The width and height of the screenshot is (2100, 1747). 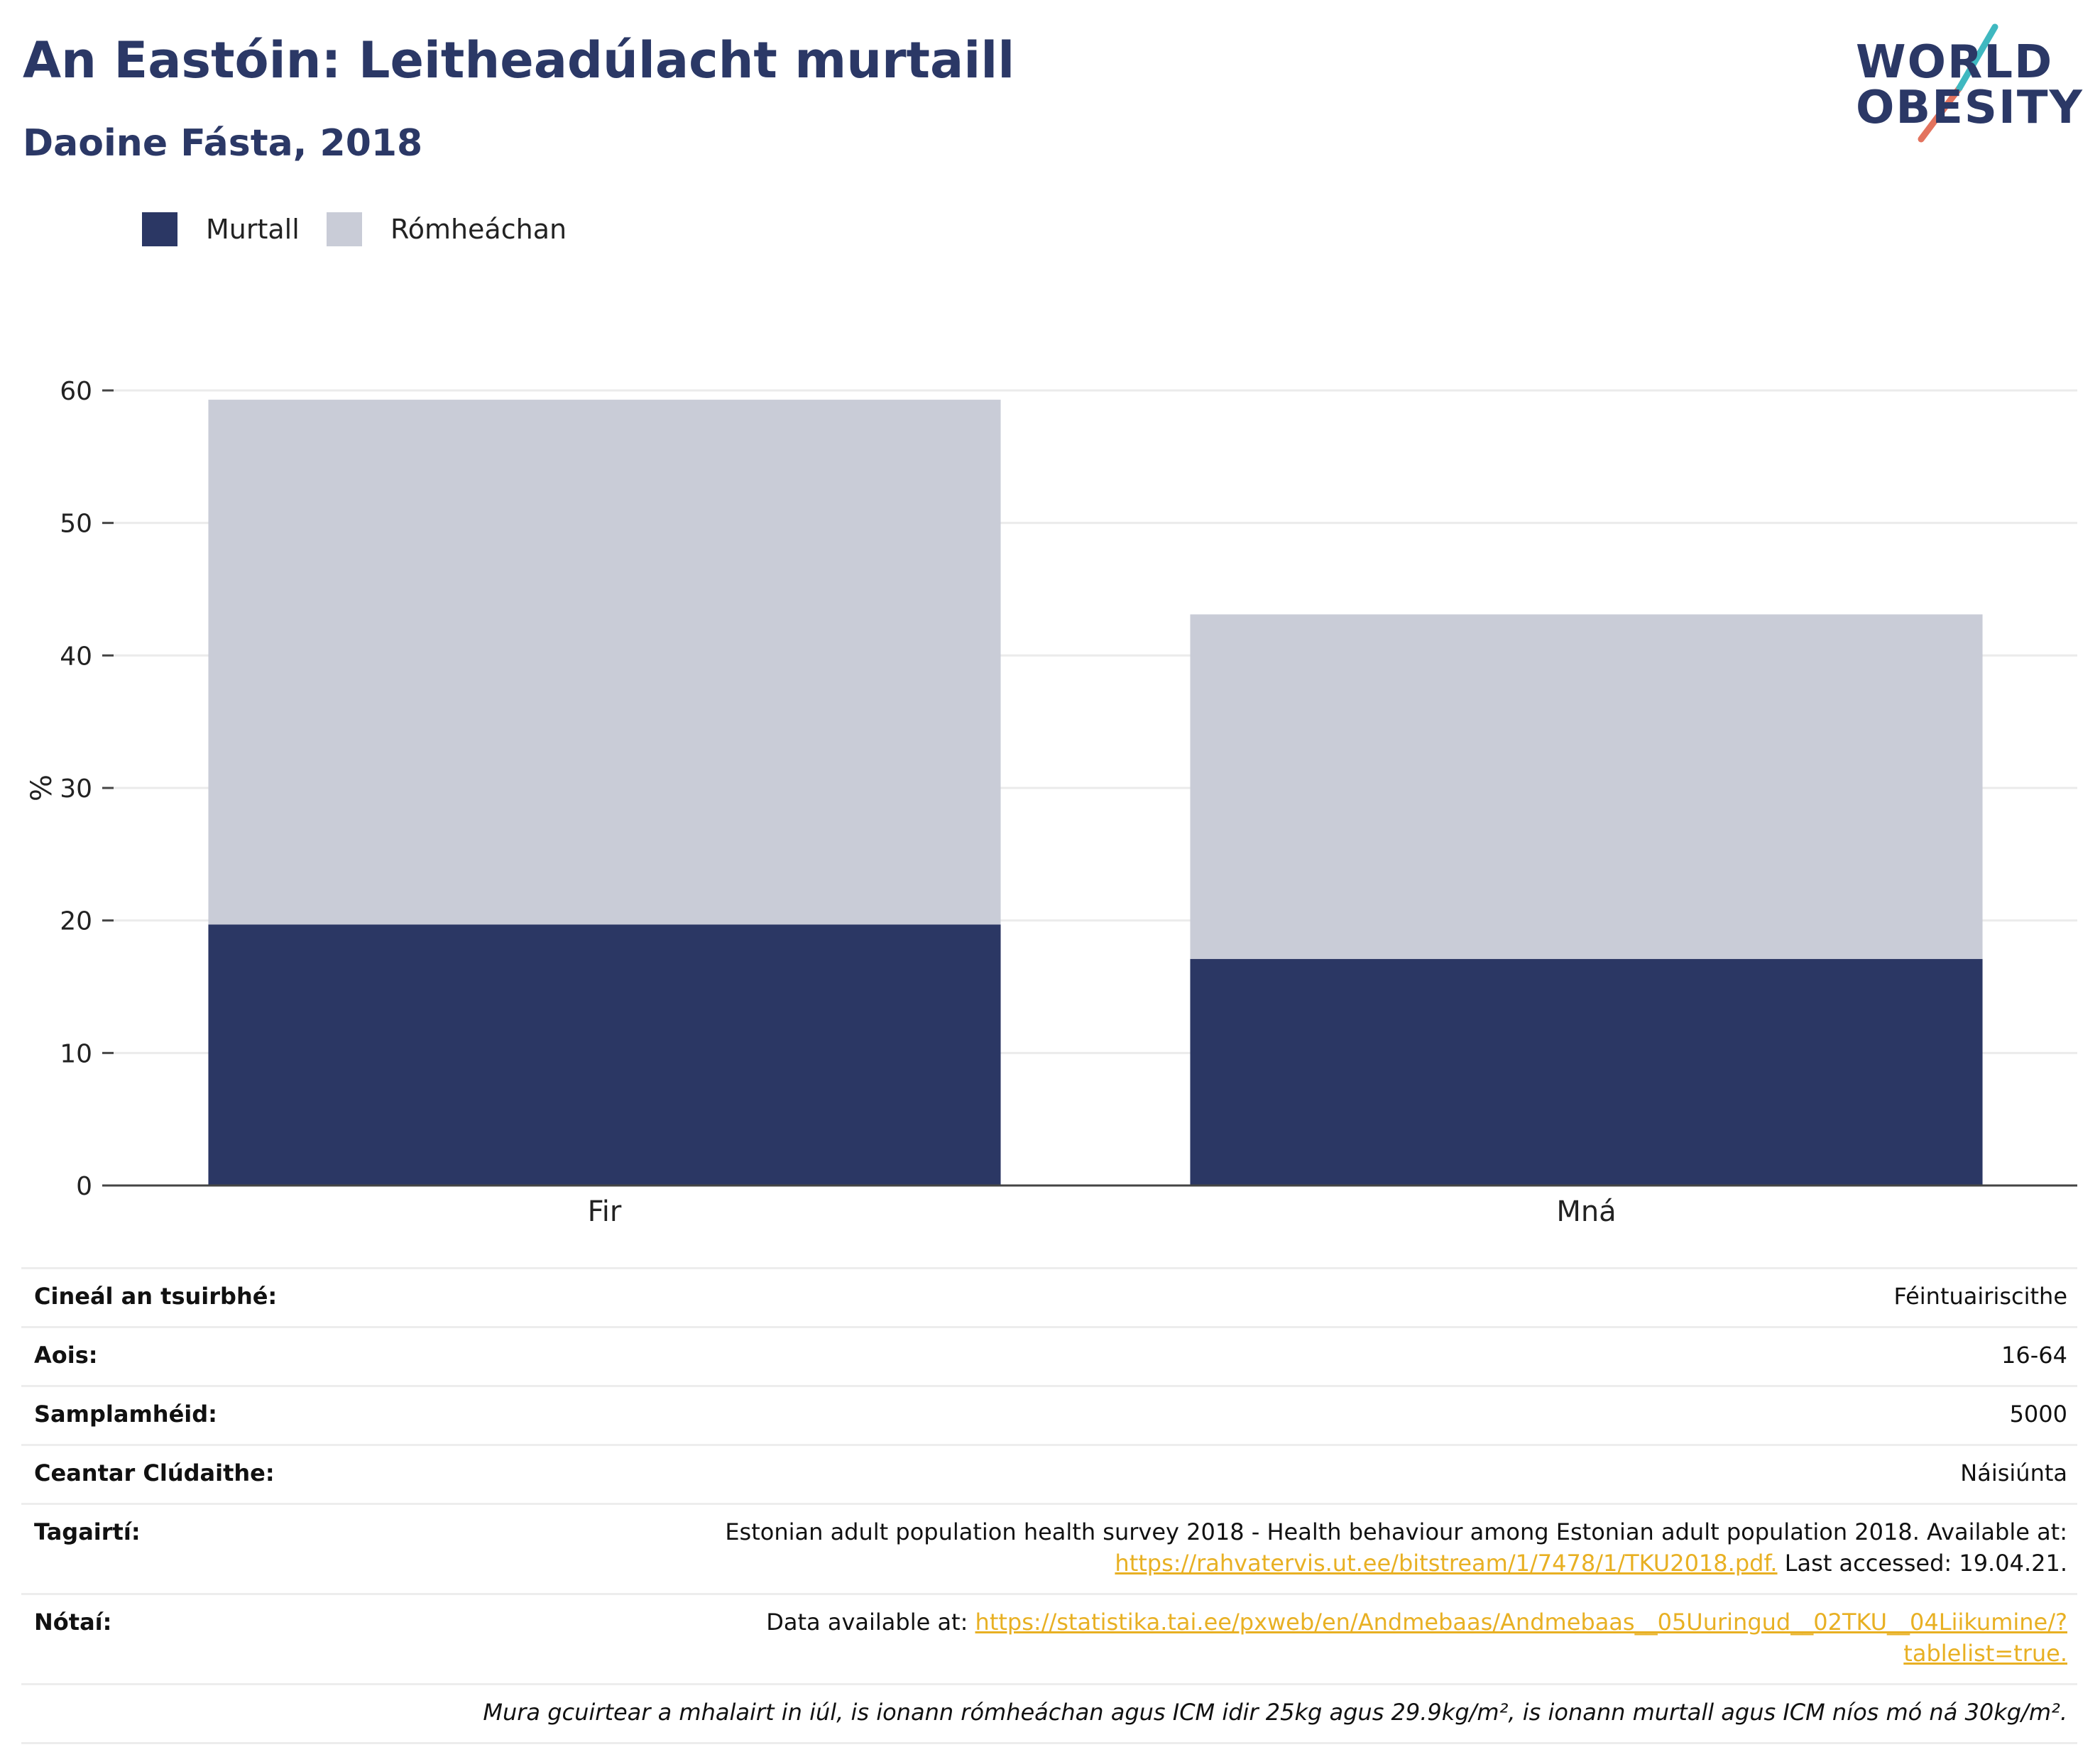 What do you see at coordinates (76, 921) in the screenshot?
I see `y-tick-label: 20` at bounding box center [76, 921].